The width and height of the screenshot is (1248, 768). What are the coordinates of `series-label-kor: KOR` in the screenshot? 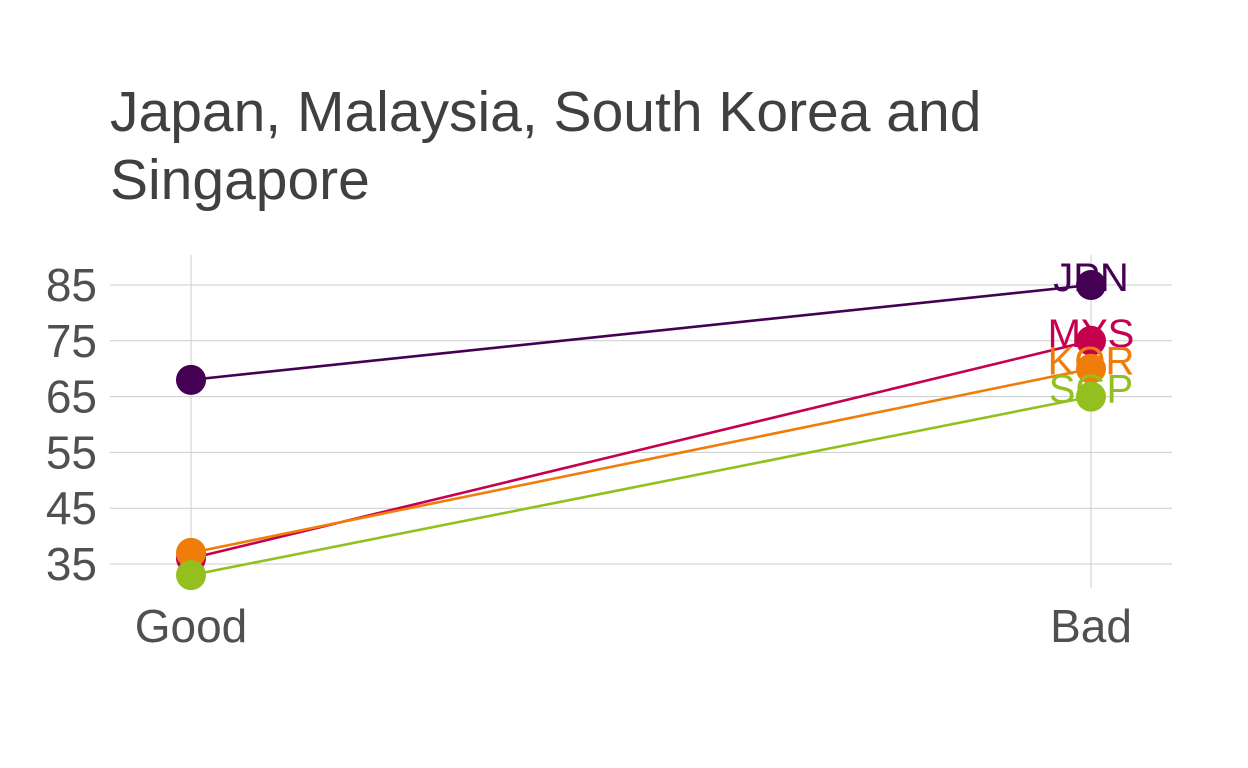 It's located at (1091, 362).